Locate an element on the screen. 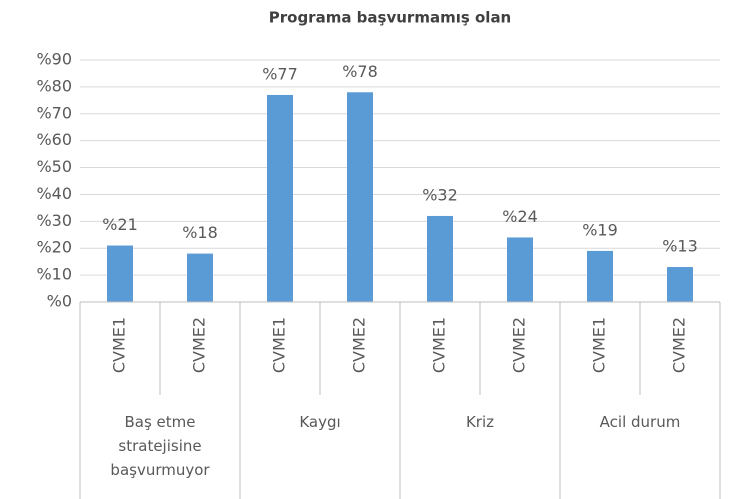 This screenshot has width=741, height=499. data-label: %32 is located at coordinates (440, 194).